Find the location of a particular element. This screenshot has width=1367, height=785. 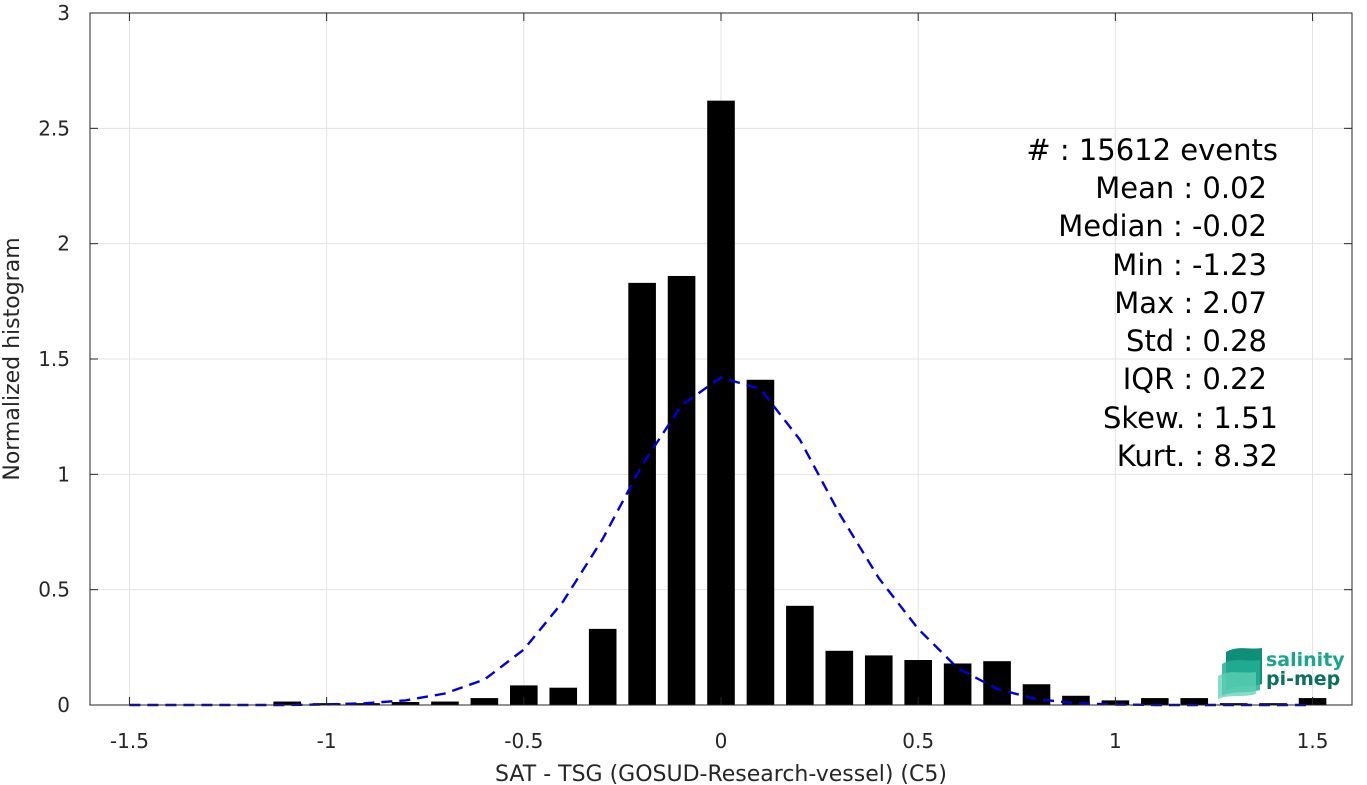

stat-events: # : 15612 events is located at coordinates (1152, 150).